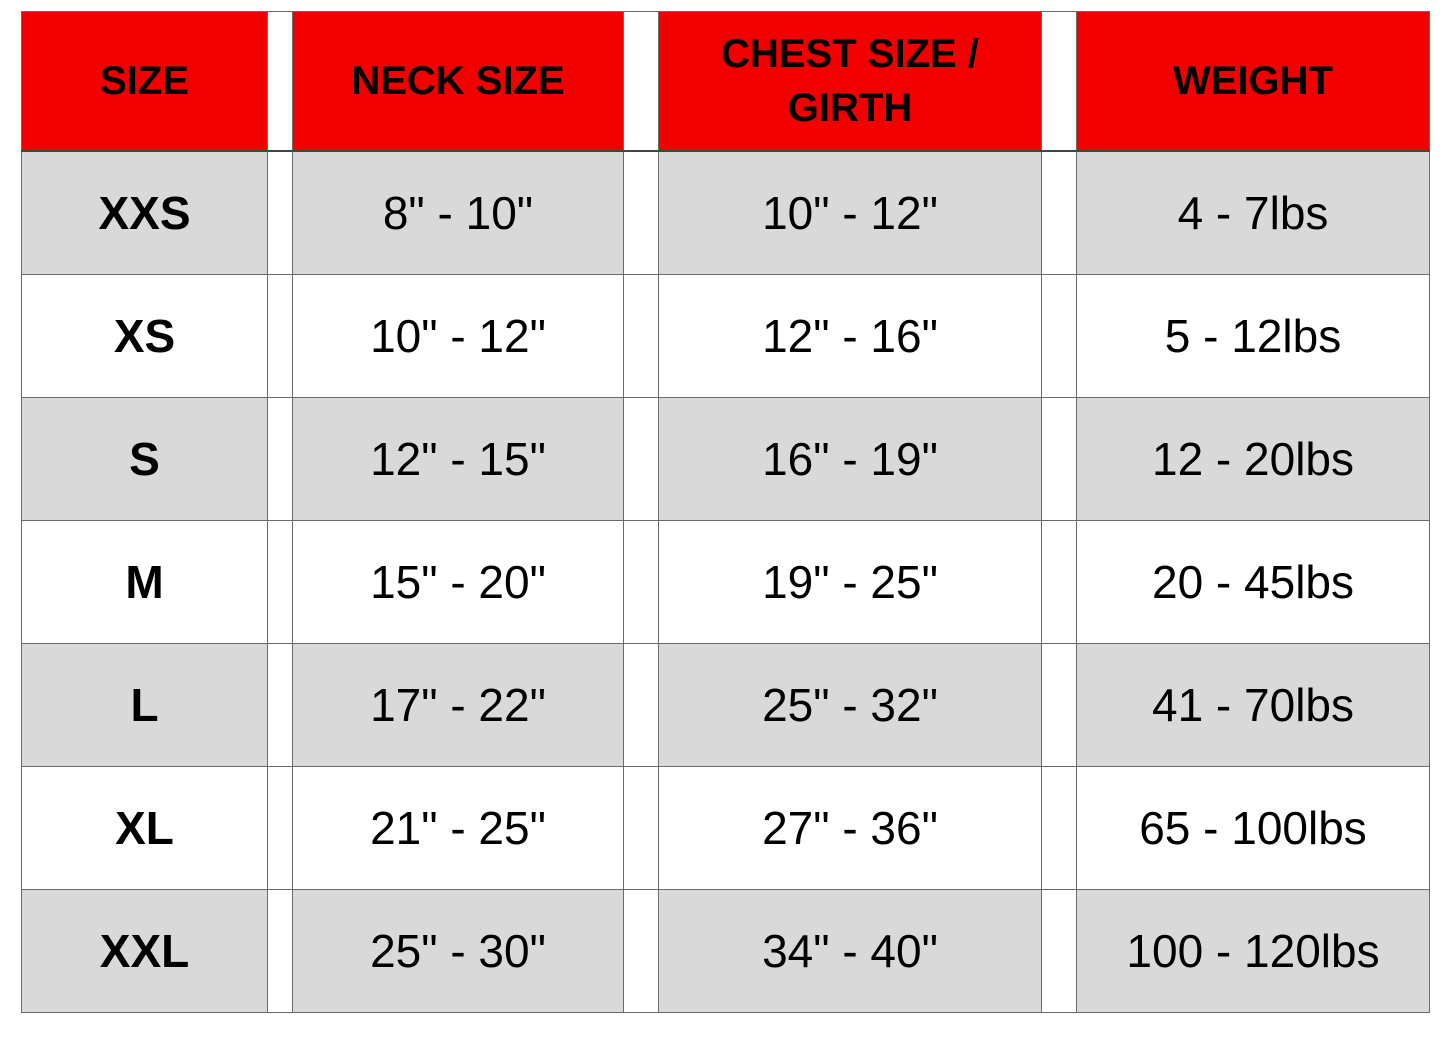 Image resolution: width=1445 pixels, height=1051 pixels. I want to click on neck-size-cell: 17" - 22", so click(458, 705).